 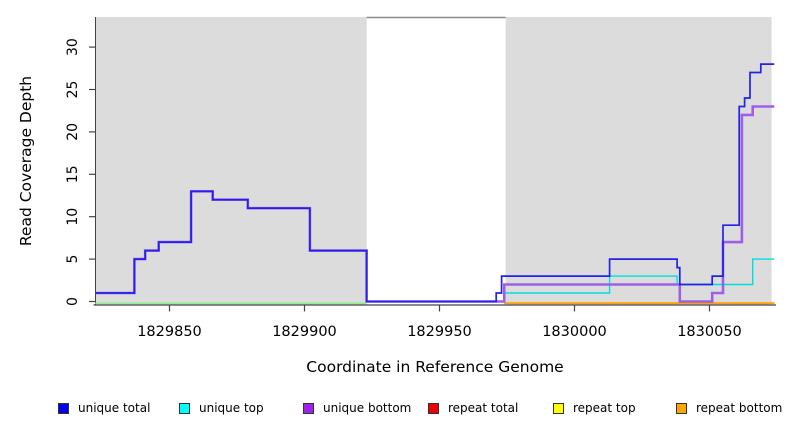 I want to click on y-tick-label-5: 5, so click(x=73, y=259).